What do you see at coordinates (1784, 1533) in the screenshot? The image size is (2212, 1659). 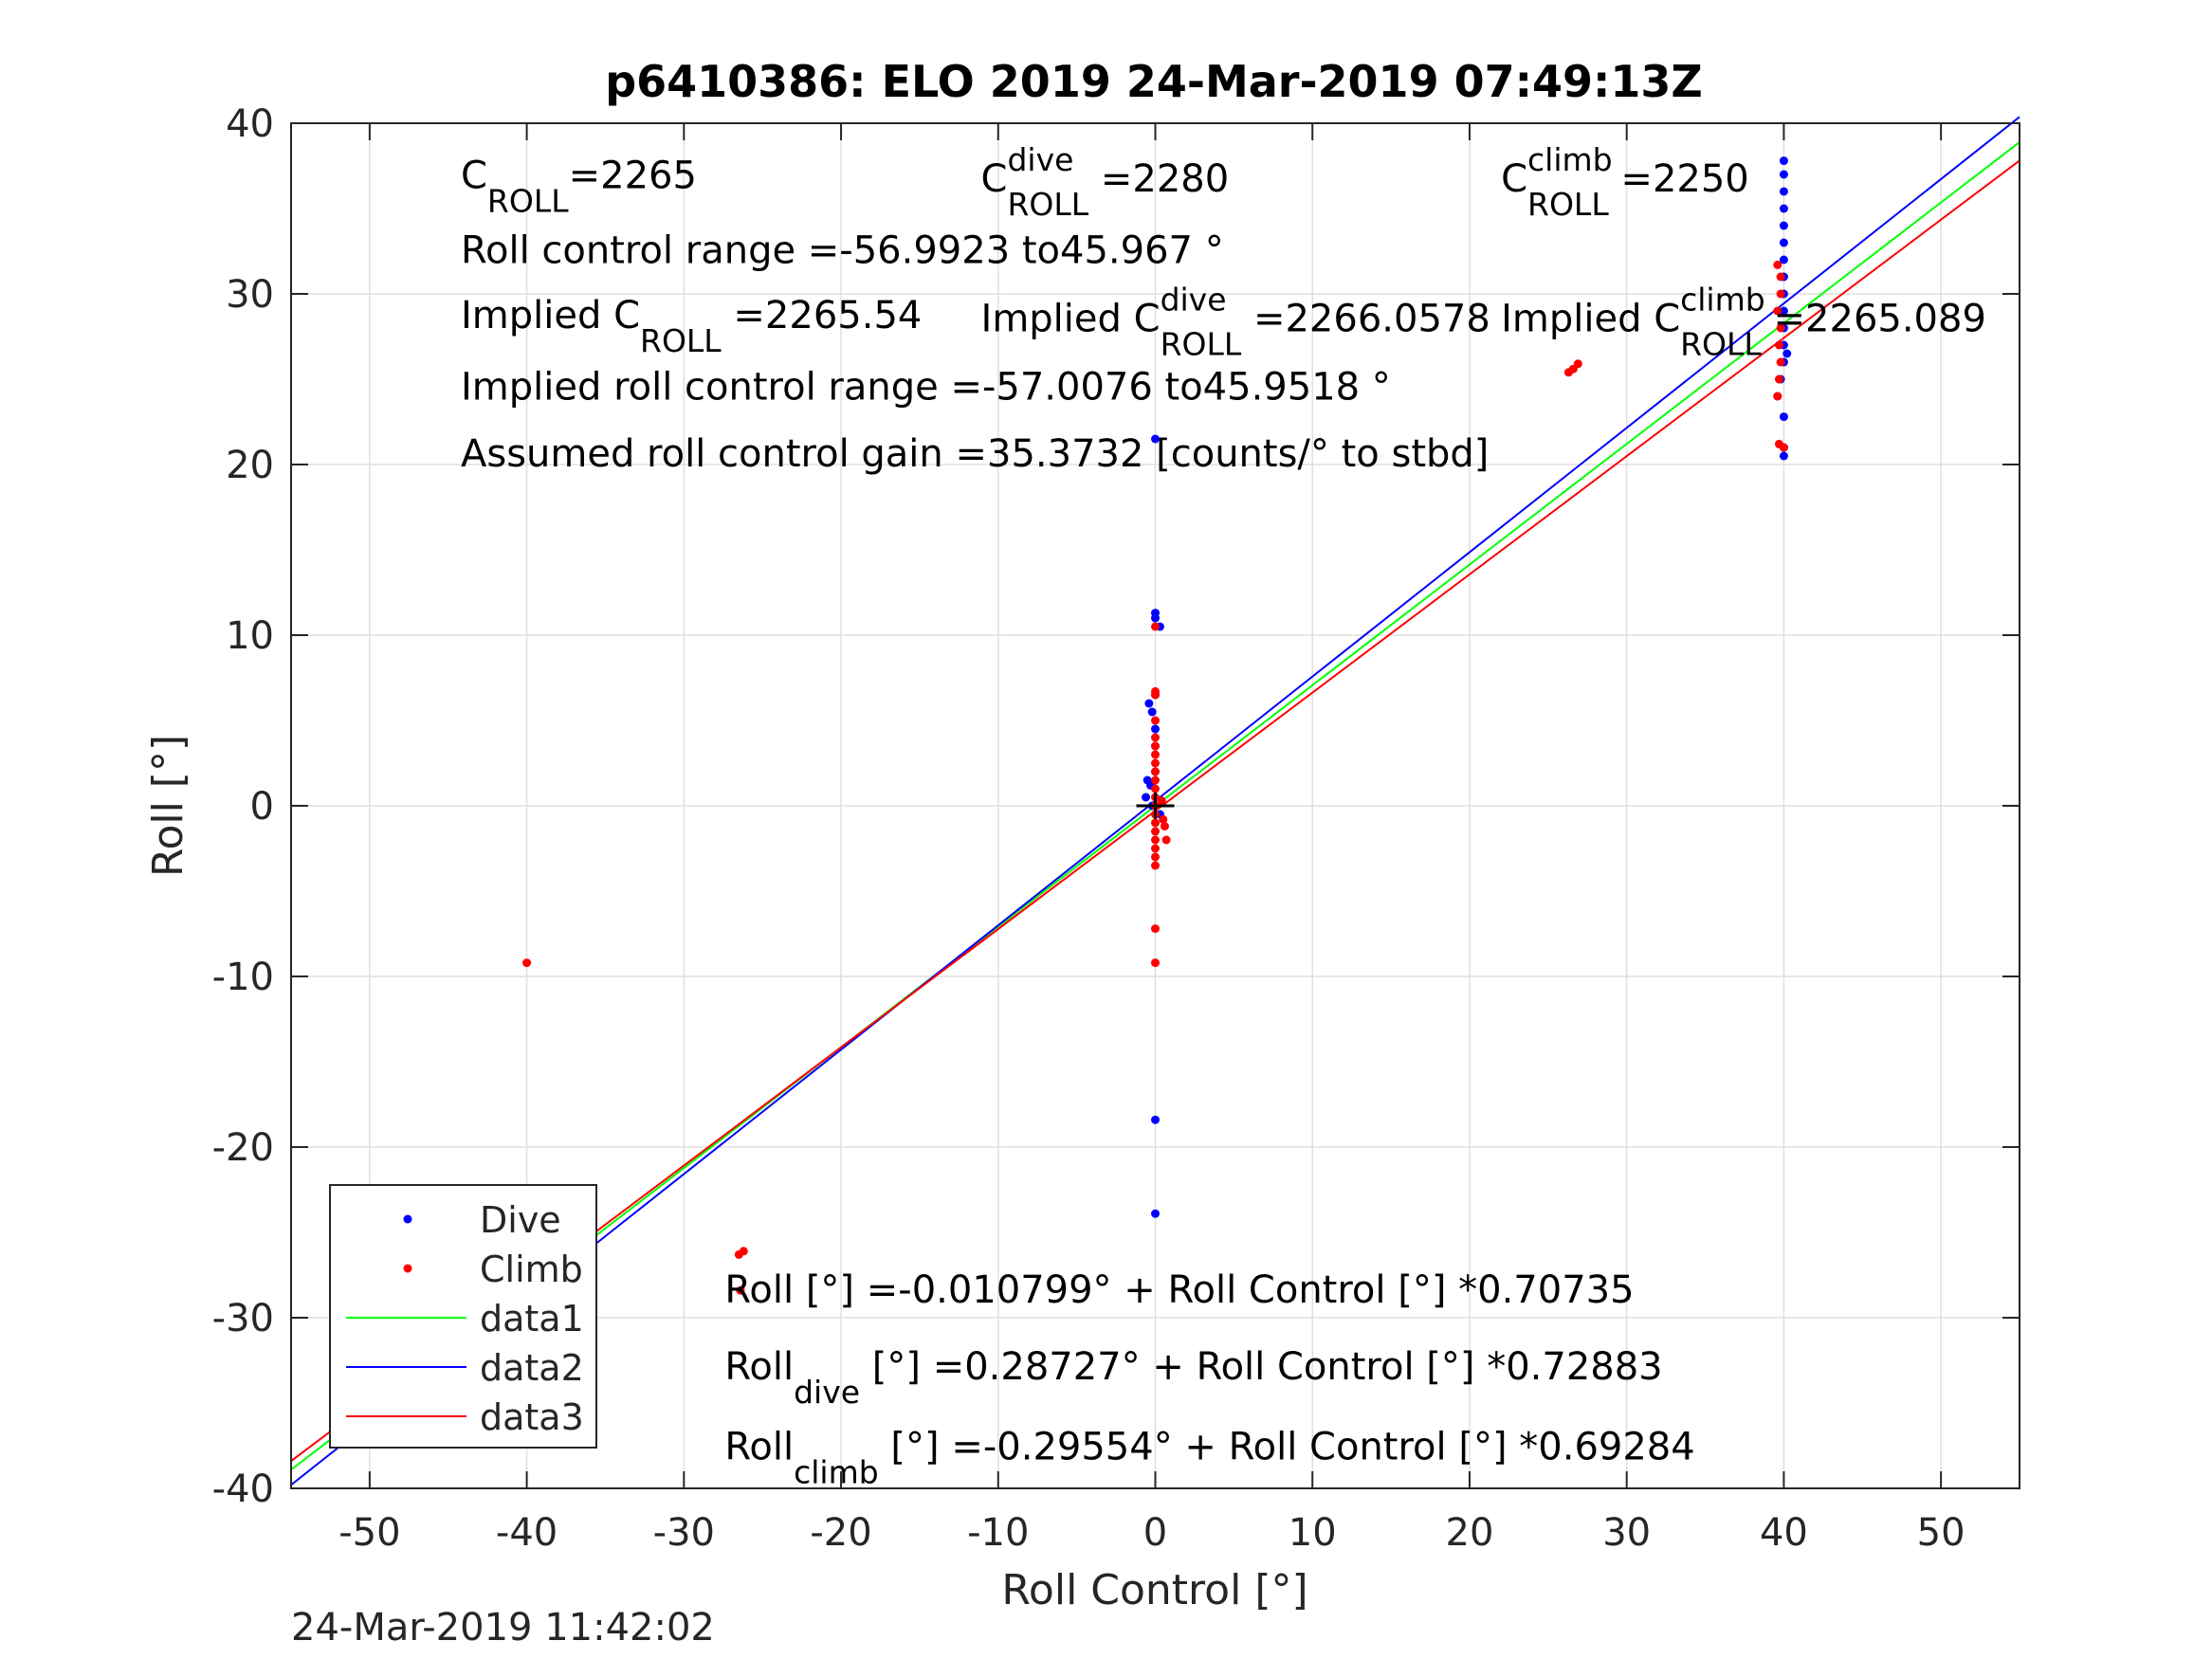 I see `x-tick-label: 40` at bounding box center [1784, 1533].